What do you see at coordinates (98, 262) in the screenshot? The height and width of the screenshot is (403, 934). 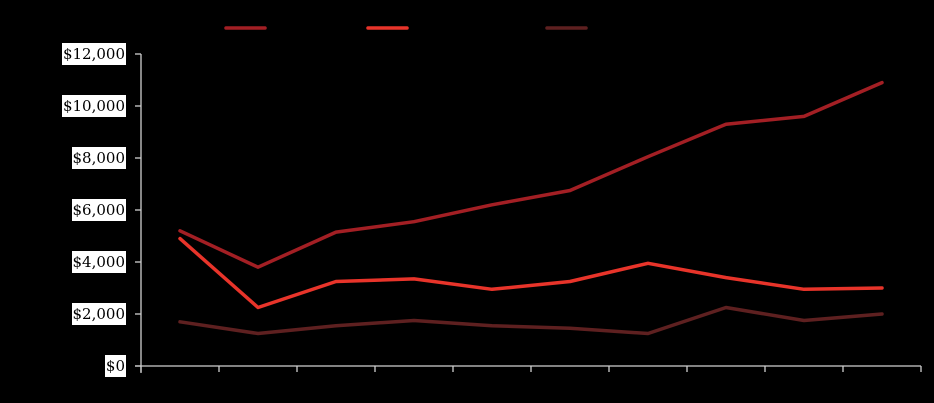 I see `y-tick-label-4000: $4,000` at bounding box center [98, 262].